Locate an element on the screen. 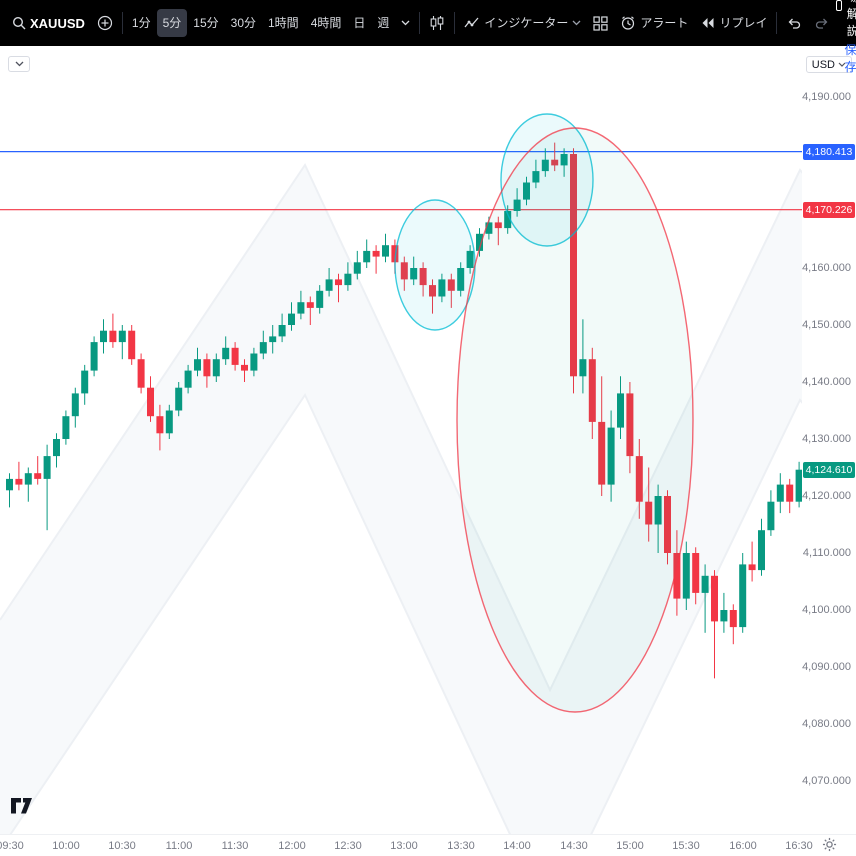 Image resolution: width=856 pixels, height=856 pixels. time-tick-label: 10:00 is located at coordinates (66, 846).